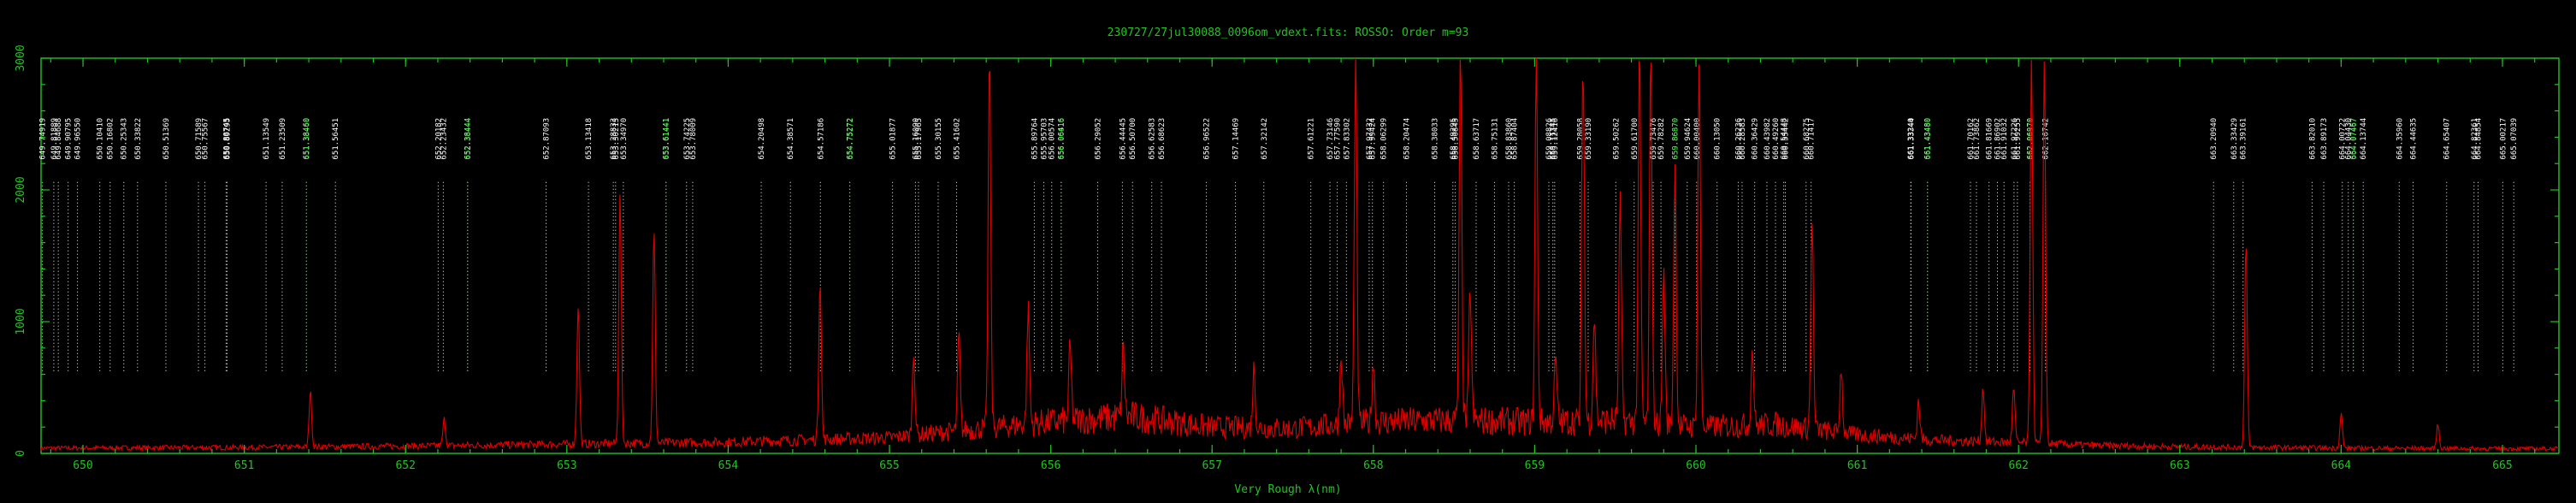 The image size is (2576, 503). What do you see at coordinates (2475, 139) in the screenshot?
I see `line-marker-label: 664.82361` at bounding box center [2475, 139].